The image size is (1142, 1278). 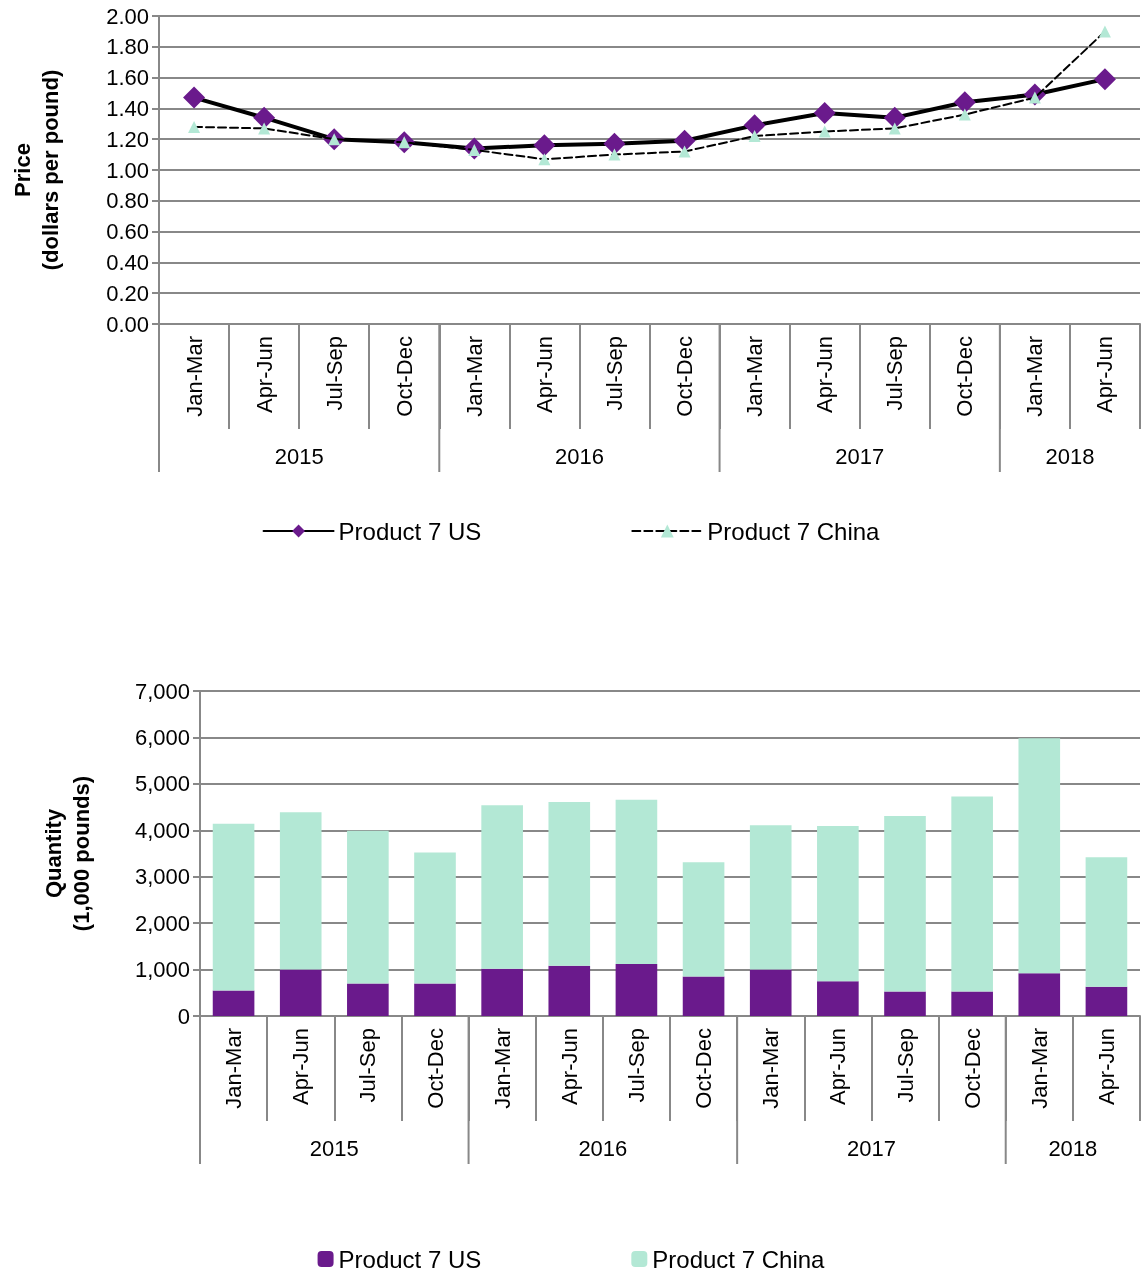 I want to click on y-tick-label: 2,000, so click(x=162, y=923).